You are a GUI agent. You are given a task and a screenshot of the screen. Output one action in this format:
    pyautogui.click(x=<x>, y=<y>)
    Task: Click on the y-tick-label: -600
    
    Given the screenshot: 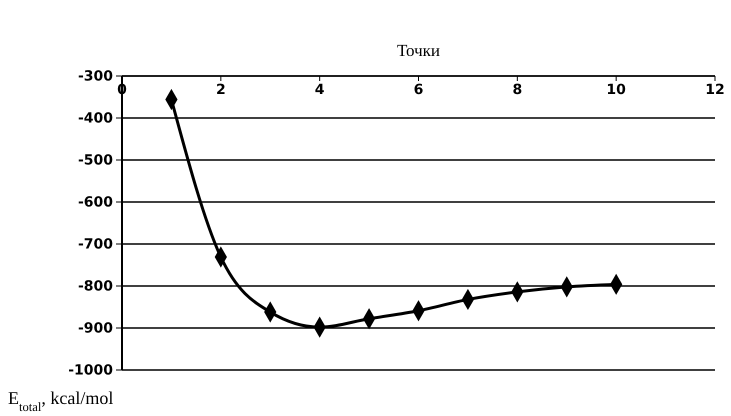 What is the action you would take?
    pyautogui.click(x=96, y=202)
    